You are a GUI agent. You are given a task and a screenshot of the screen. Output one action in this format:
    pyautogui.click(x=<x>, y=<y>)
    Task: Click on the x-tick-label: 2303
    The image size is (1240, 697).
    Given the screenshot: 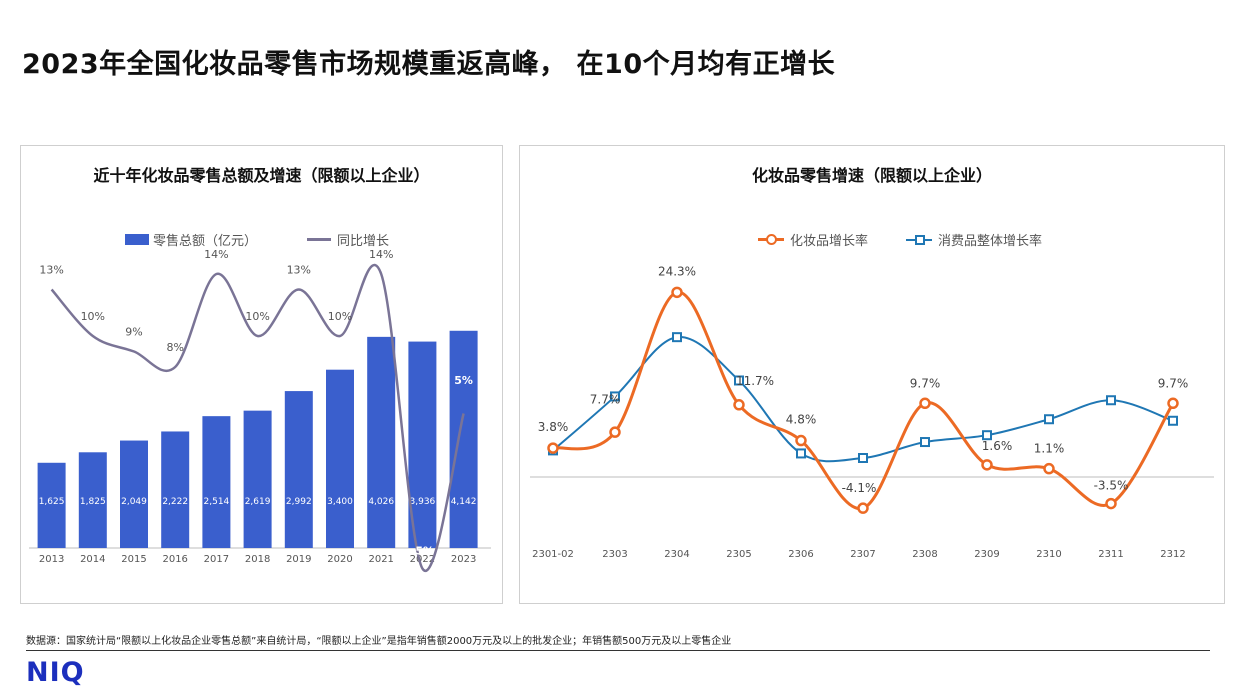 What is the action you would take?
    pyautogui.click(x=614, y=554)
    